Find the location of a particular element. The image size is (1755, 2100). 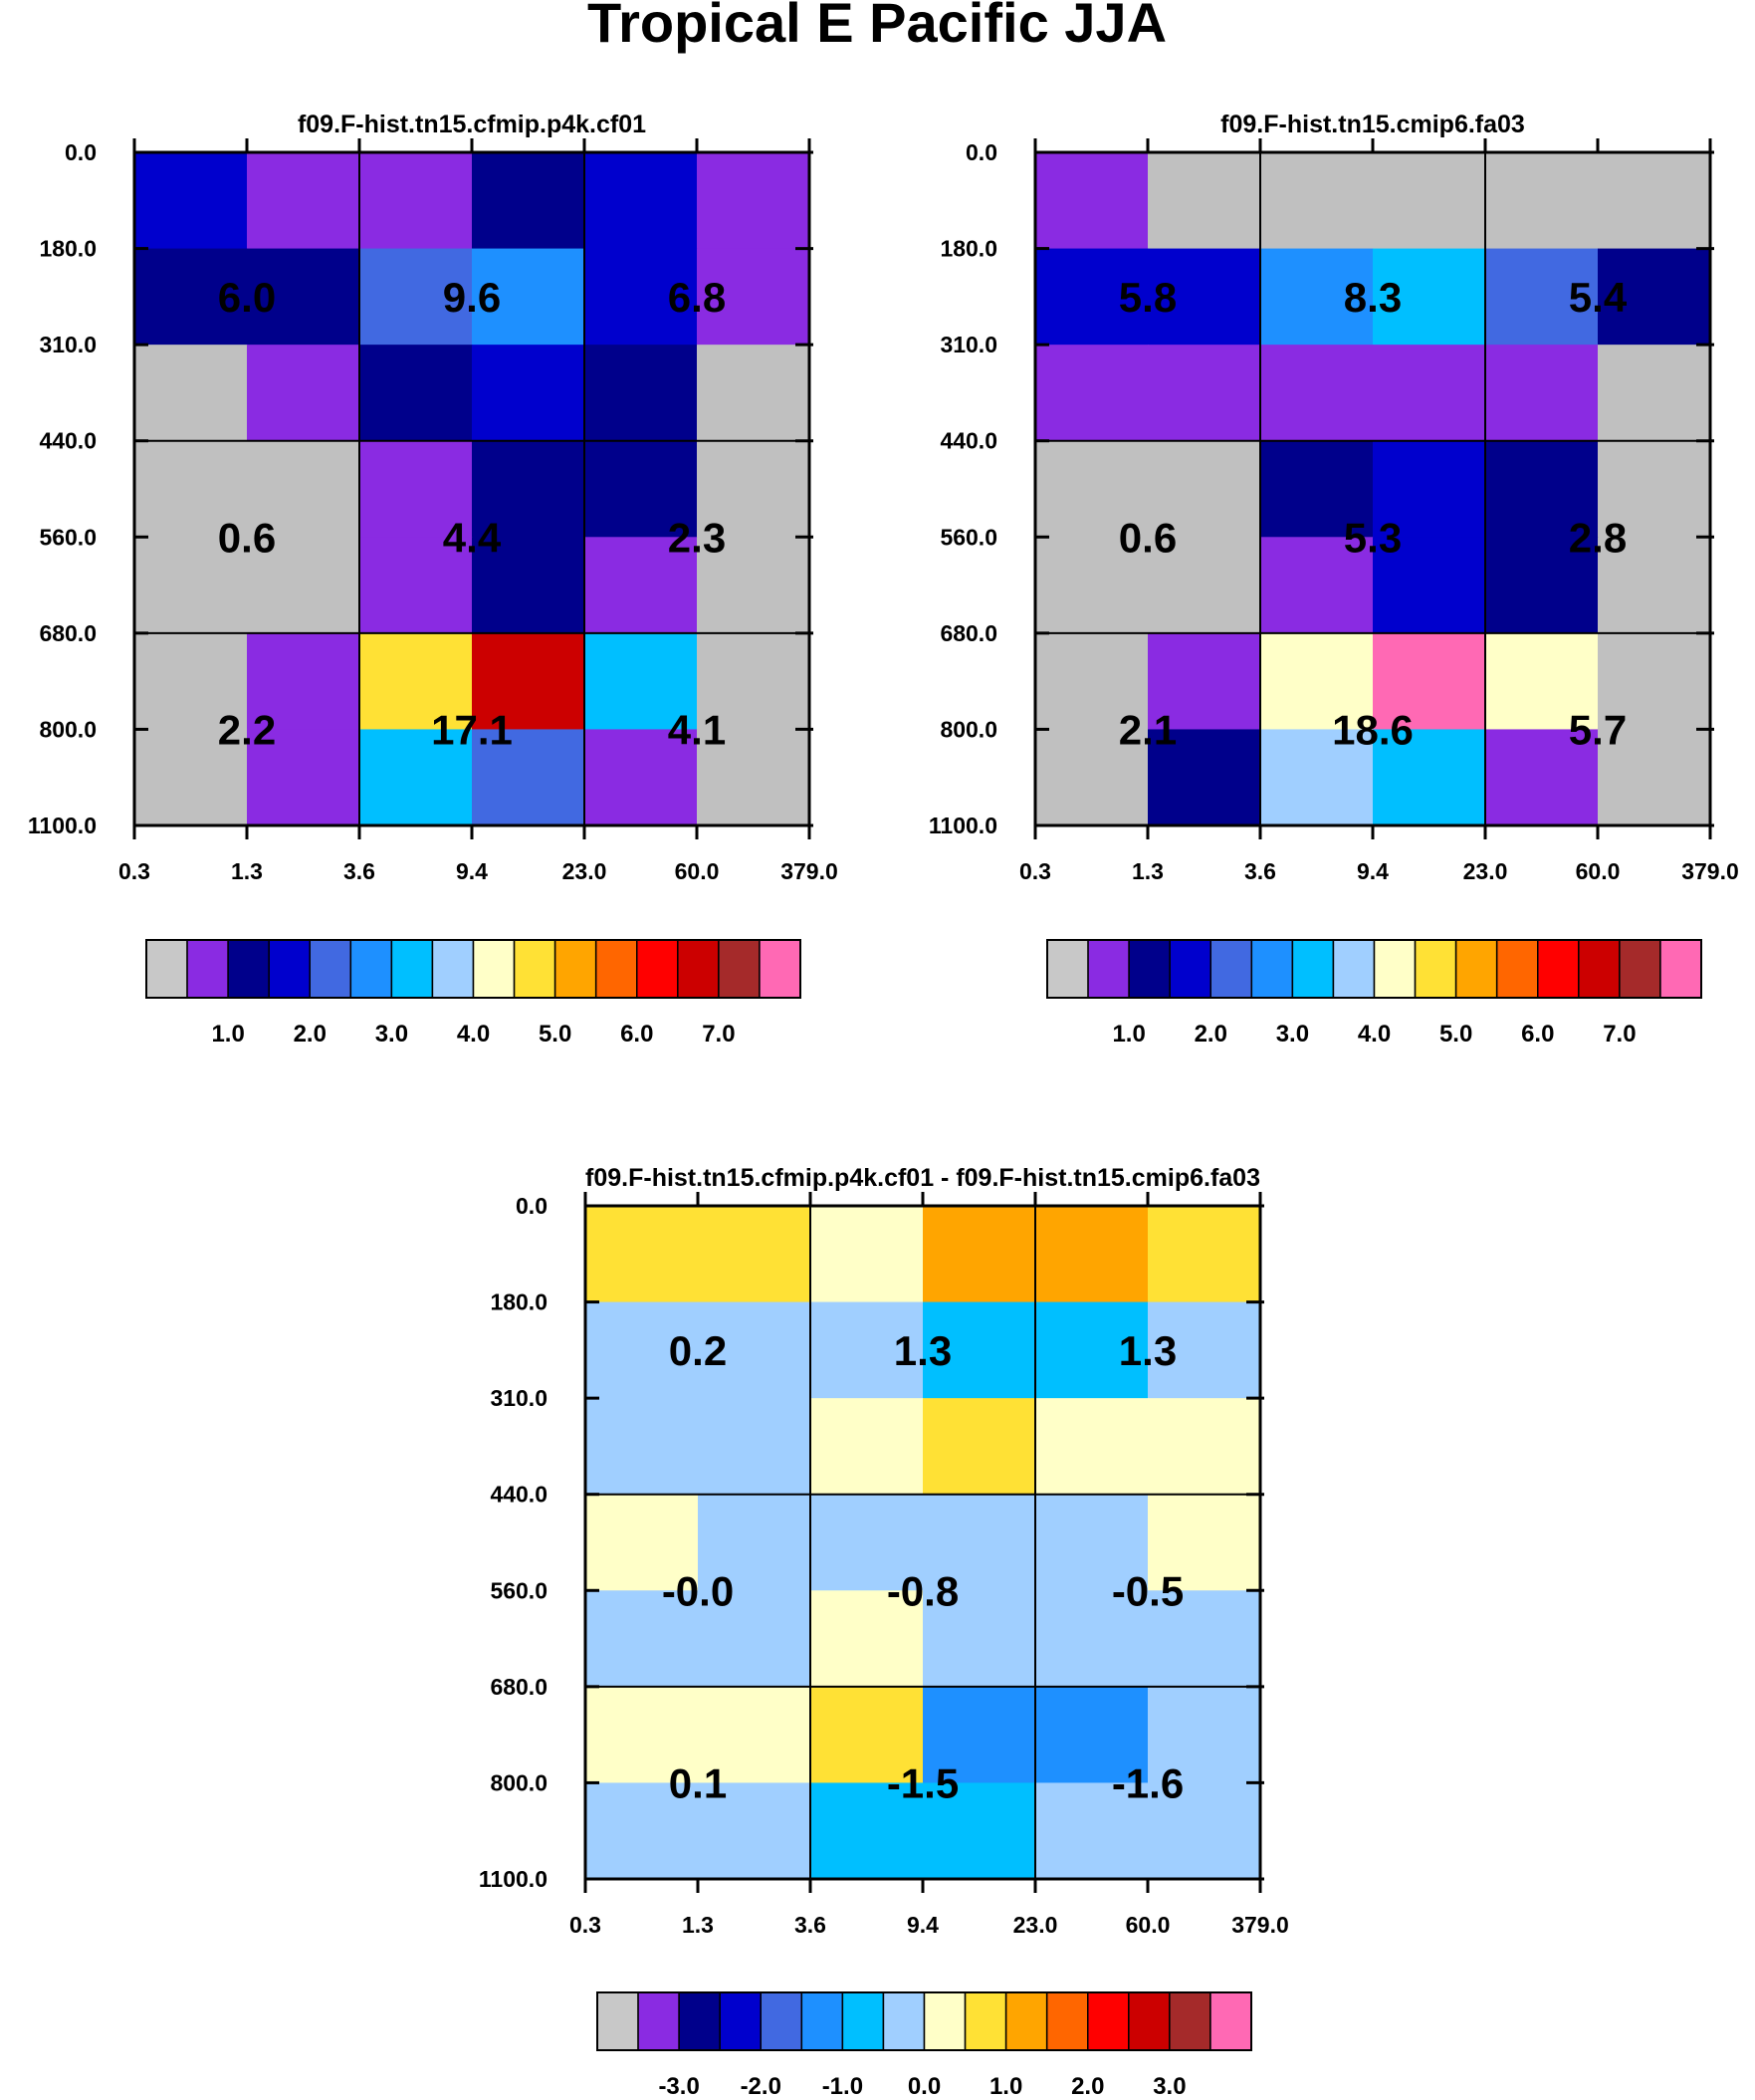

x-tick-label: 379.0 is located at coordinates (1710, 871).